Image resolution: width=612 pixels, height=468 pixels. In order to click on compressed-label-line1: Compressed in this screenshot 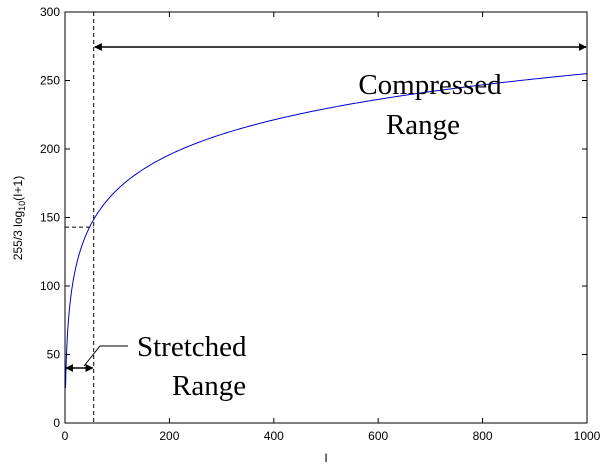, I will do `click(430, 85)`.